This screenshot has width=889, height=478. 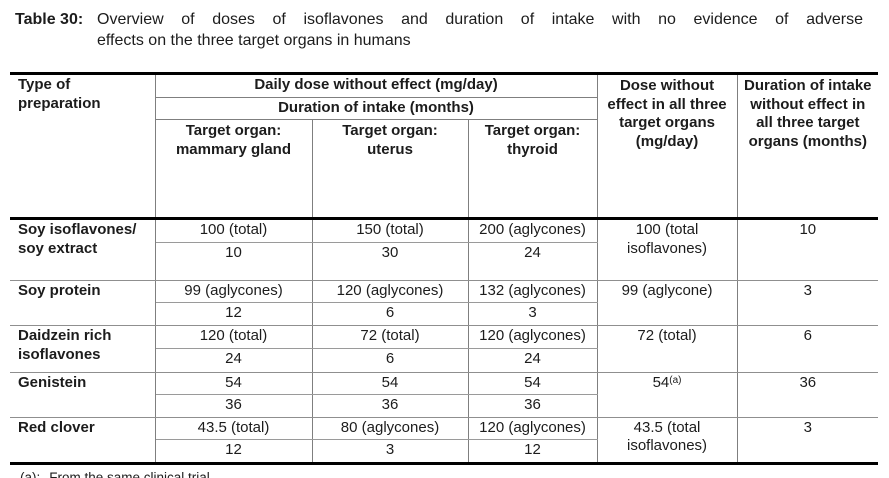 I want to click on table-row-duration: 36 36 36, so click(x=444, y=406).